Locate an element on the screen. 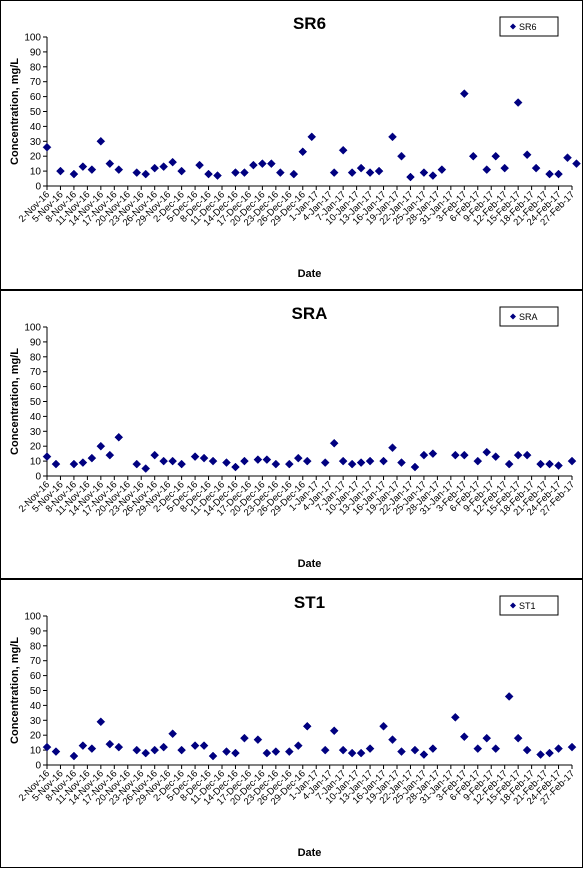 This screenshot has width=585, height=869. y-axis-label: Concentration, mg/L is located at coordinates (15, 111).